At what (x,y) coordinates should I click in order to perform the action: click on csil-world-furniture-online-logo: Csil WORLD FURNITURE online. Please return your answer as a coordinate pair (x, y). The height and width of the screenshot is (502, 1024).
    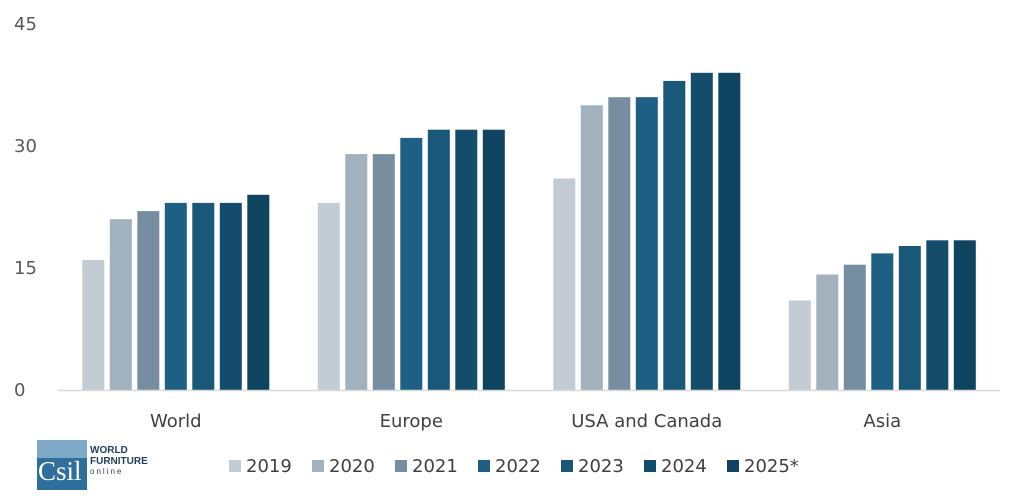
    Looking at the image, I should click on (93, 465).